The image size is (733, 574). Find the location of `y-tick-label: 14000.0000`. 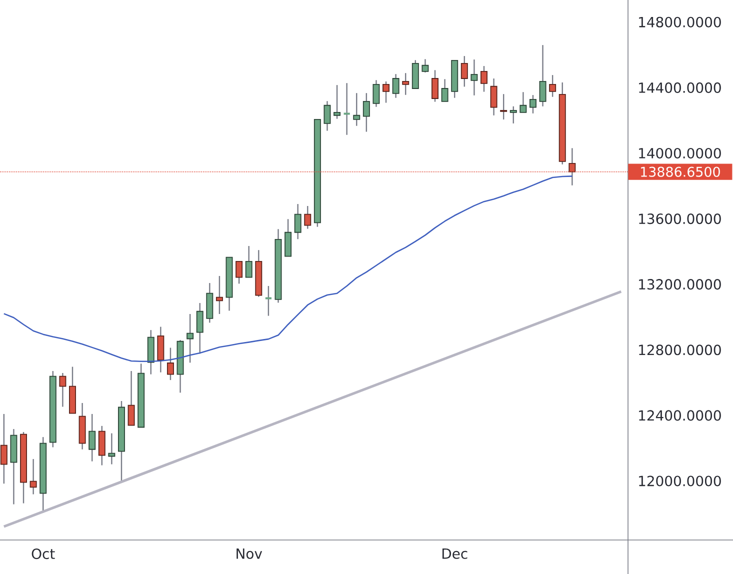

y-tick-label: 14000.0000 is located at coordinates (680, 153).